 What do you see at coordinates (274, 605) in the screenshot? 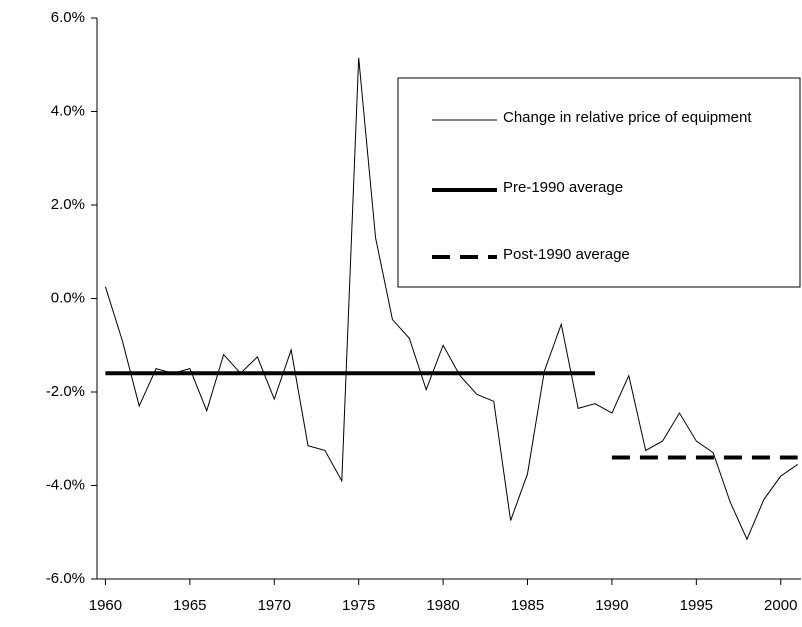
I see `x-tick-label: 1970` at bounding box center [274, 605].